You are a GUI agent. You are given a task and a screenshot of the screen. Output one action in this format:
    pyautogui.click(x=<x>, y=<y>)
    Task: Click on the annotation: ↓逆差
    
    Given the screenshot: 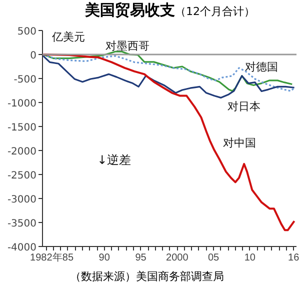 What is the action you would take?
    pyautogui.click(x=114, y=160)
    